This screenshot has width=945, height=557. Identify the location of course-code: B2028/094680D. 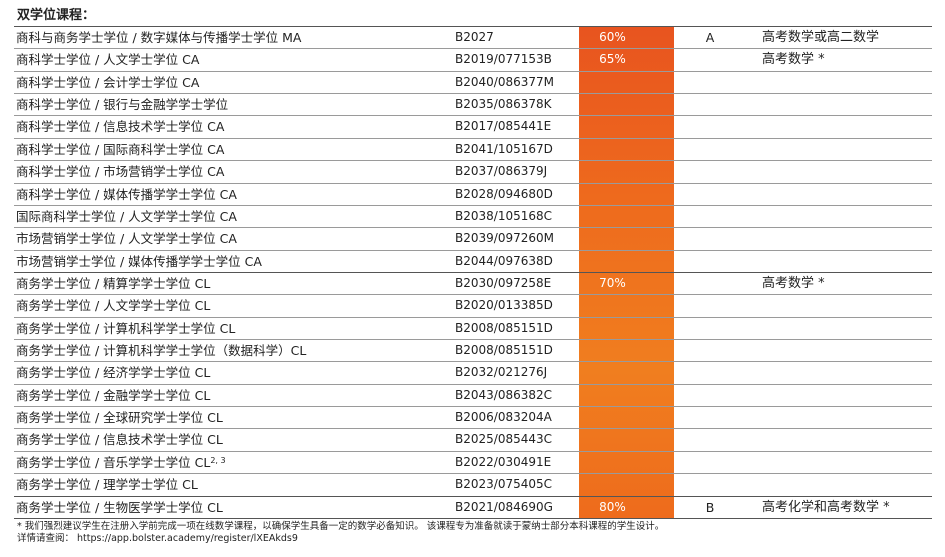
(504, 193).